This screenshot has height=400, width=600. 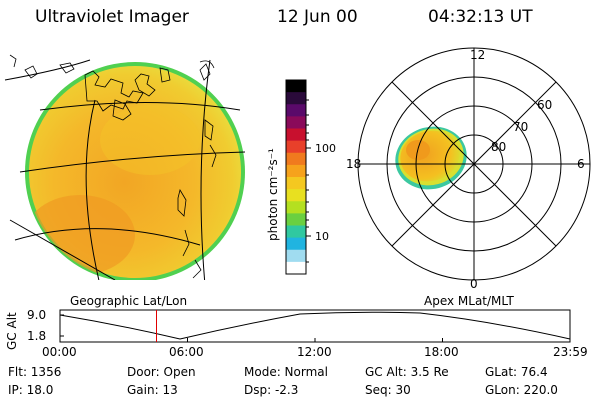 I want to click on polar-diagonal, so click(x=474, y=164).